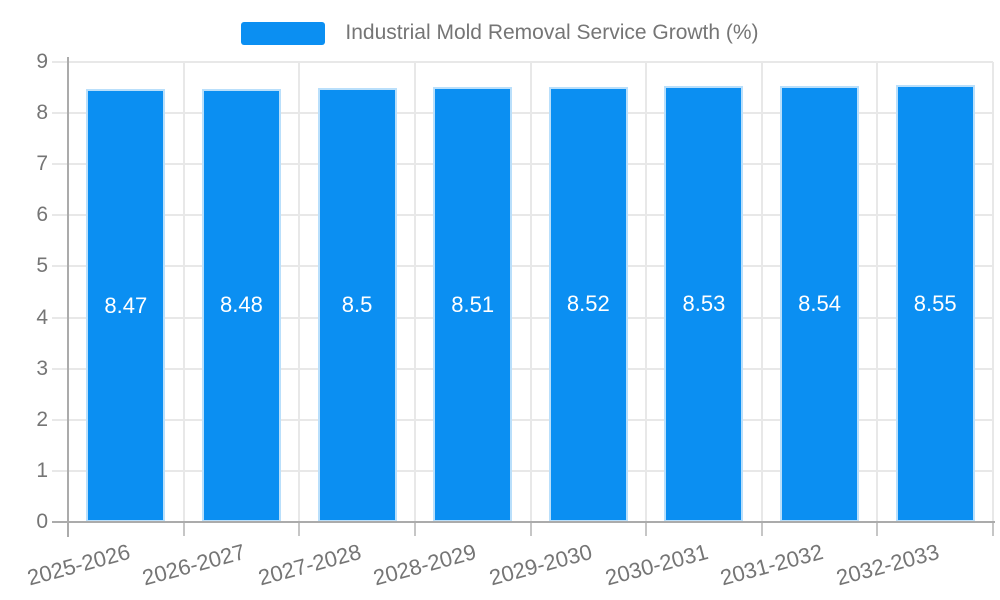  What do you see at coordinates (887, 565) in the screenshot?
I see `x-category-label: 2032-2033` at bounding box center [887, 565].